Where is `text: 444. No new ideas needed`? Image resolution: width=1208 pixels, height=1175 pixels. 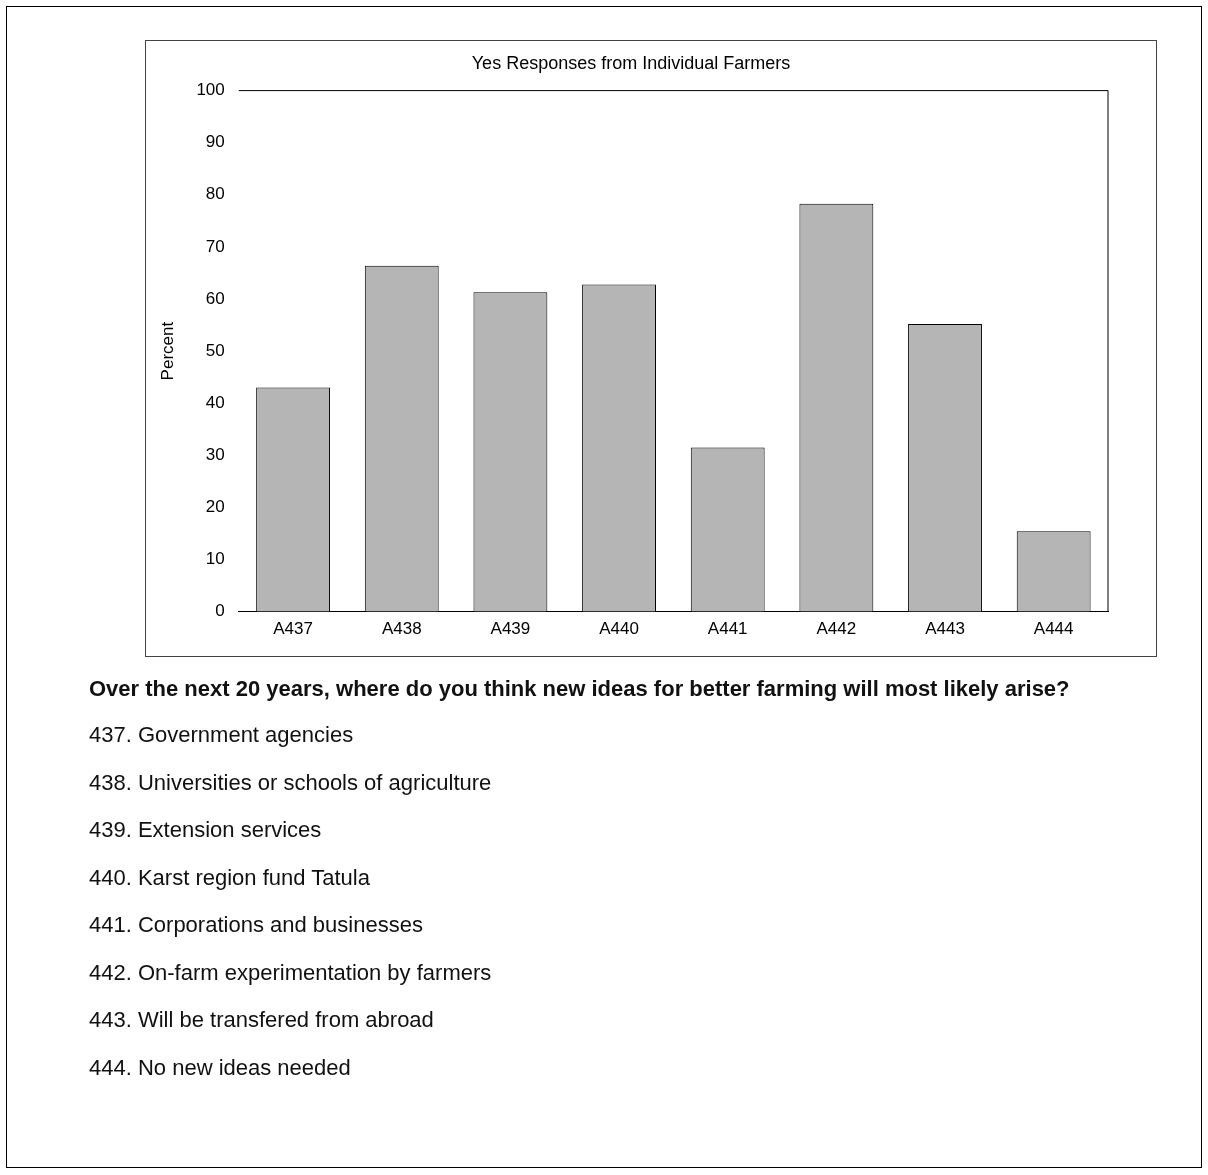
text: 444. No new ideas needed is located at coordinates (220, 1067).